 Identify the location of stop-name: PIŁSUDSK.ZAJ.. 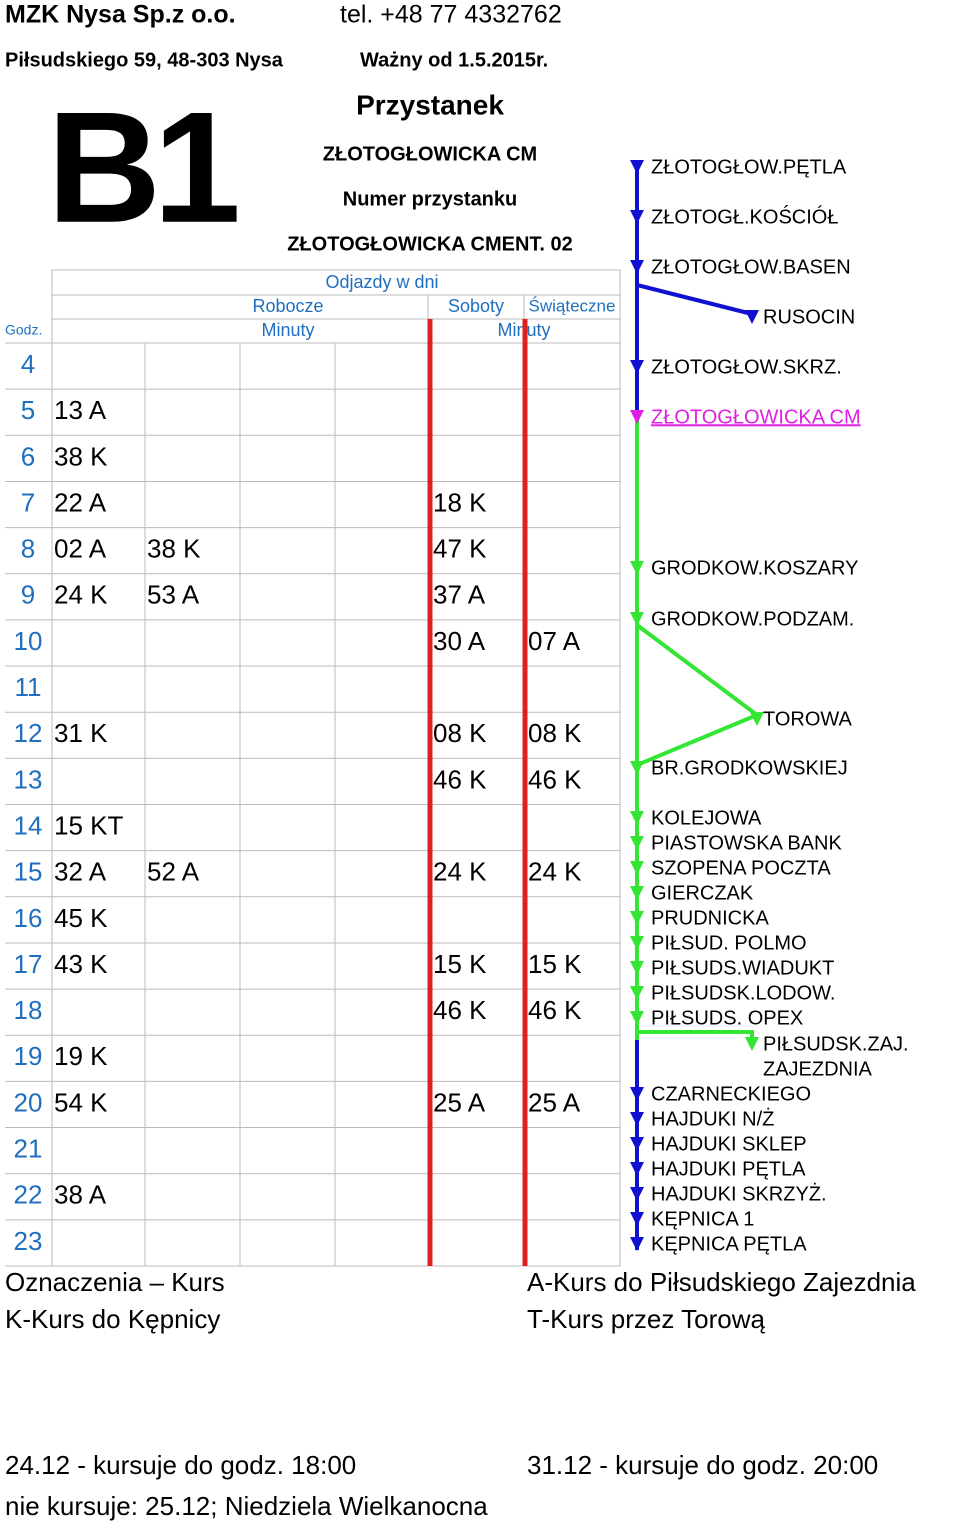
(836, 1044).